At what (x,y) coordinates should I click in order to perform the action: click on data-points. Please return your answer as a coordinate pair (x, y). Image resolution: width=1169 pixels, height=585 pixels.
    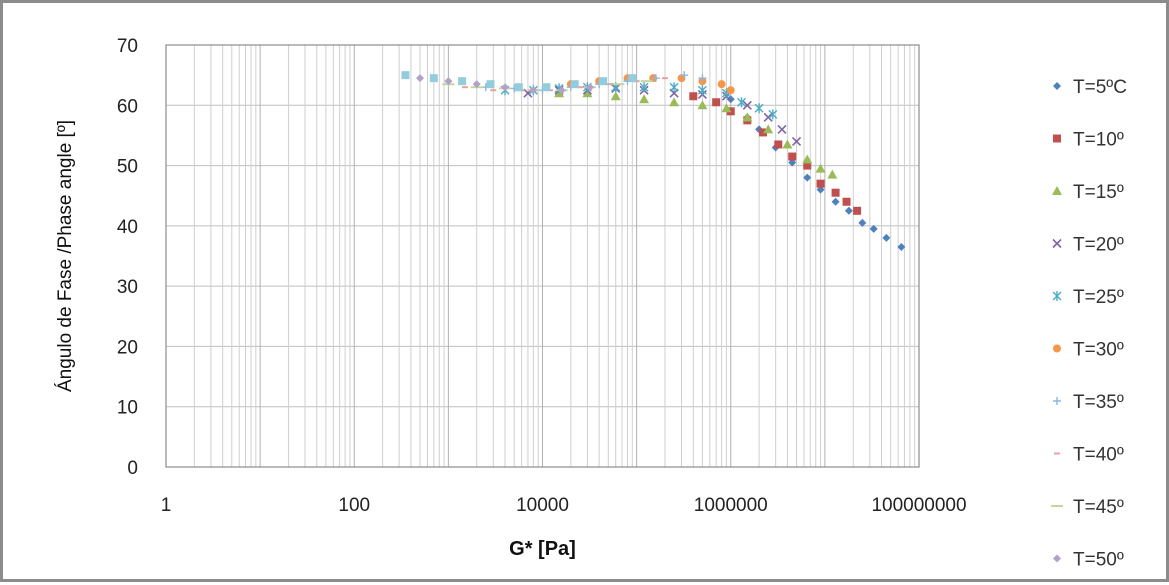
    Looking at the image, I should click on (653, 161).